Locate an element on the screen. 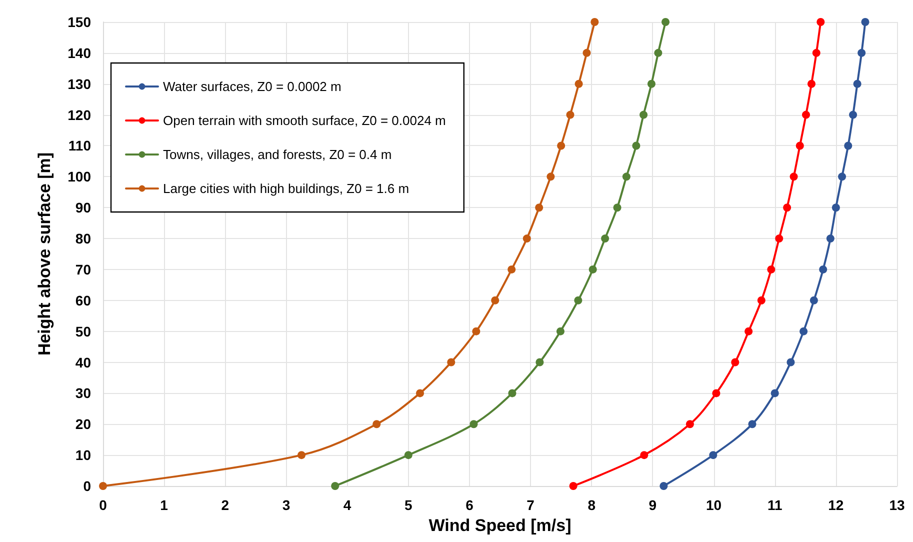  legend-label: Water surfaces, Z0 = 0.0002 m is located at coordinates (252, 86).